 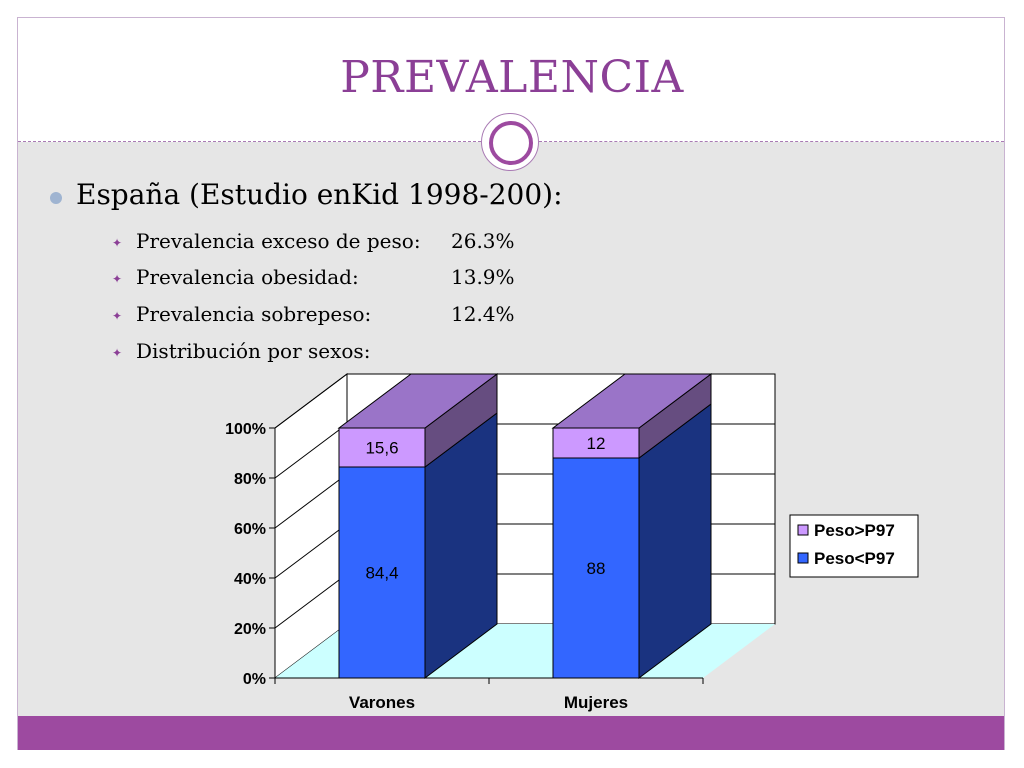 I want to click on y-tick-label: 100%, so click(x=245, y=429).